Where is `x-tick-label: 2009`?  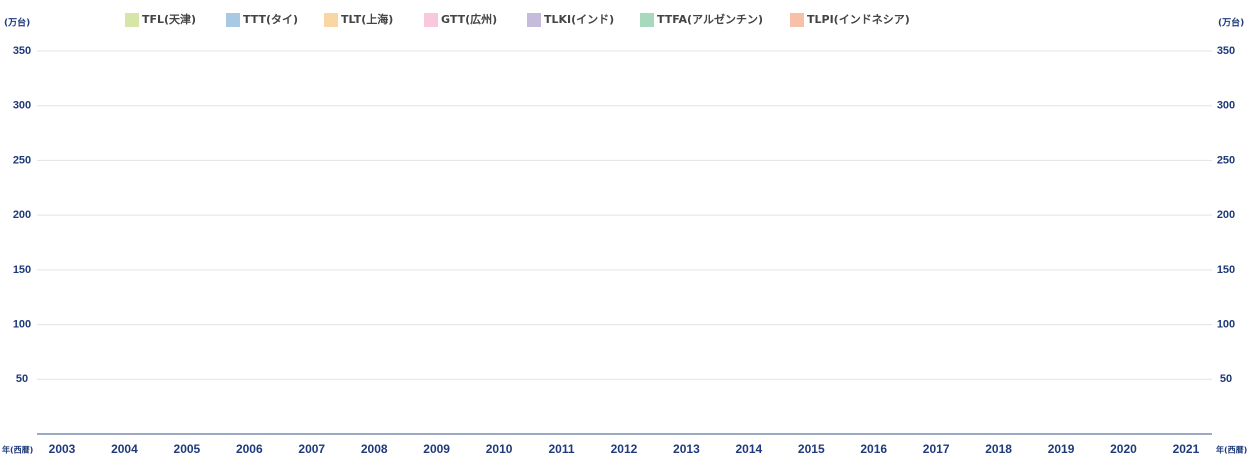 x-tick-label: 2009 is located at coordinates (436, 449).